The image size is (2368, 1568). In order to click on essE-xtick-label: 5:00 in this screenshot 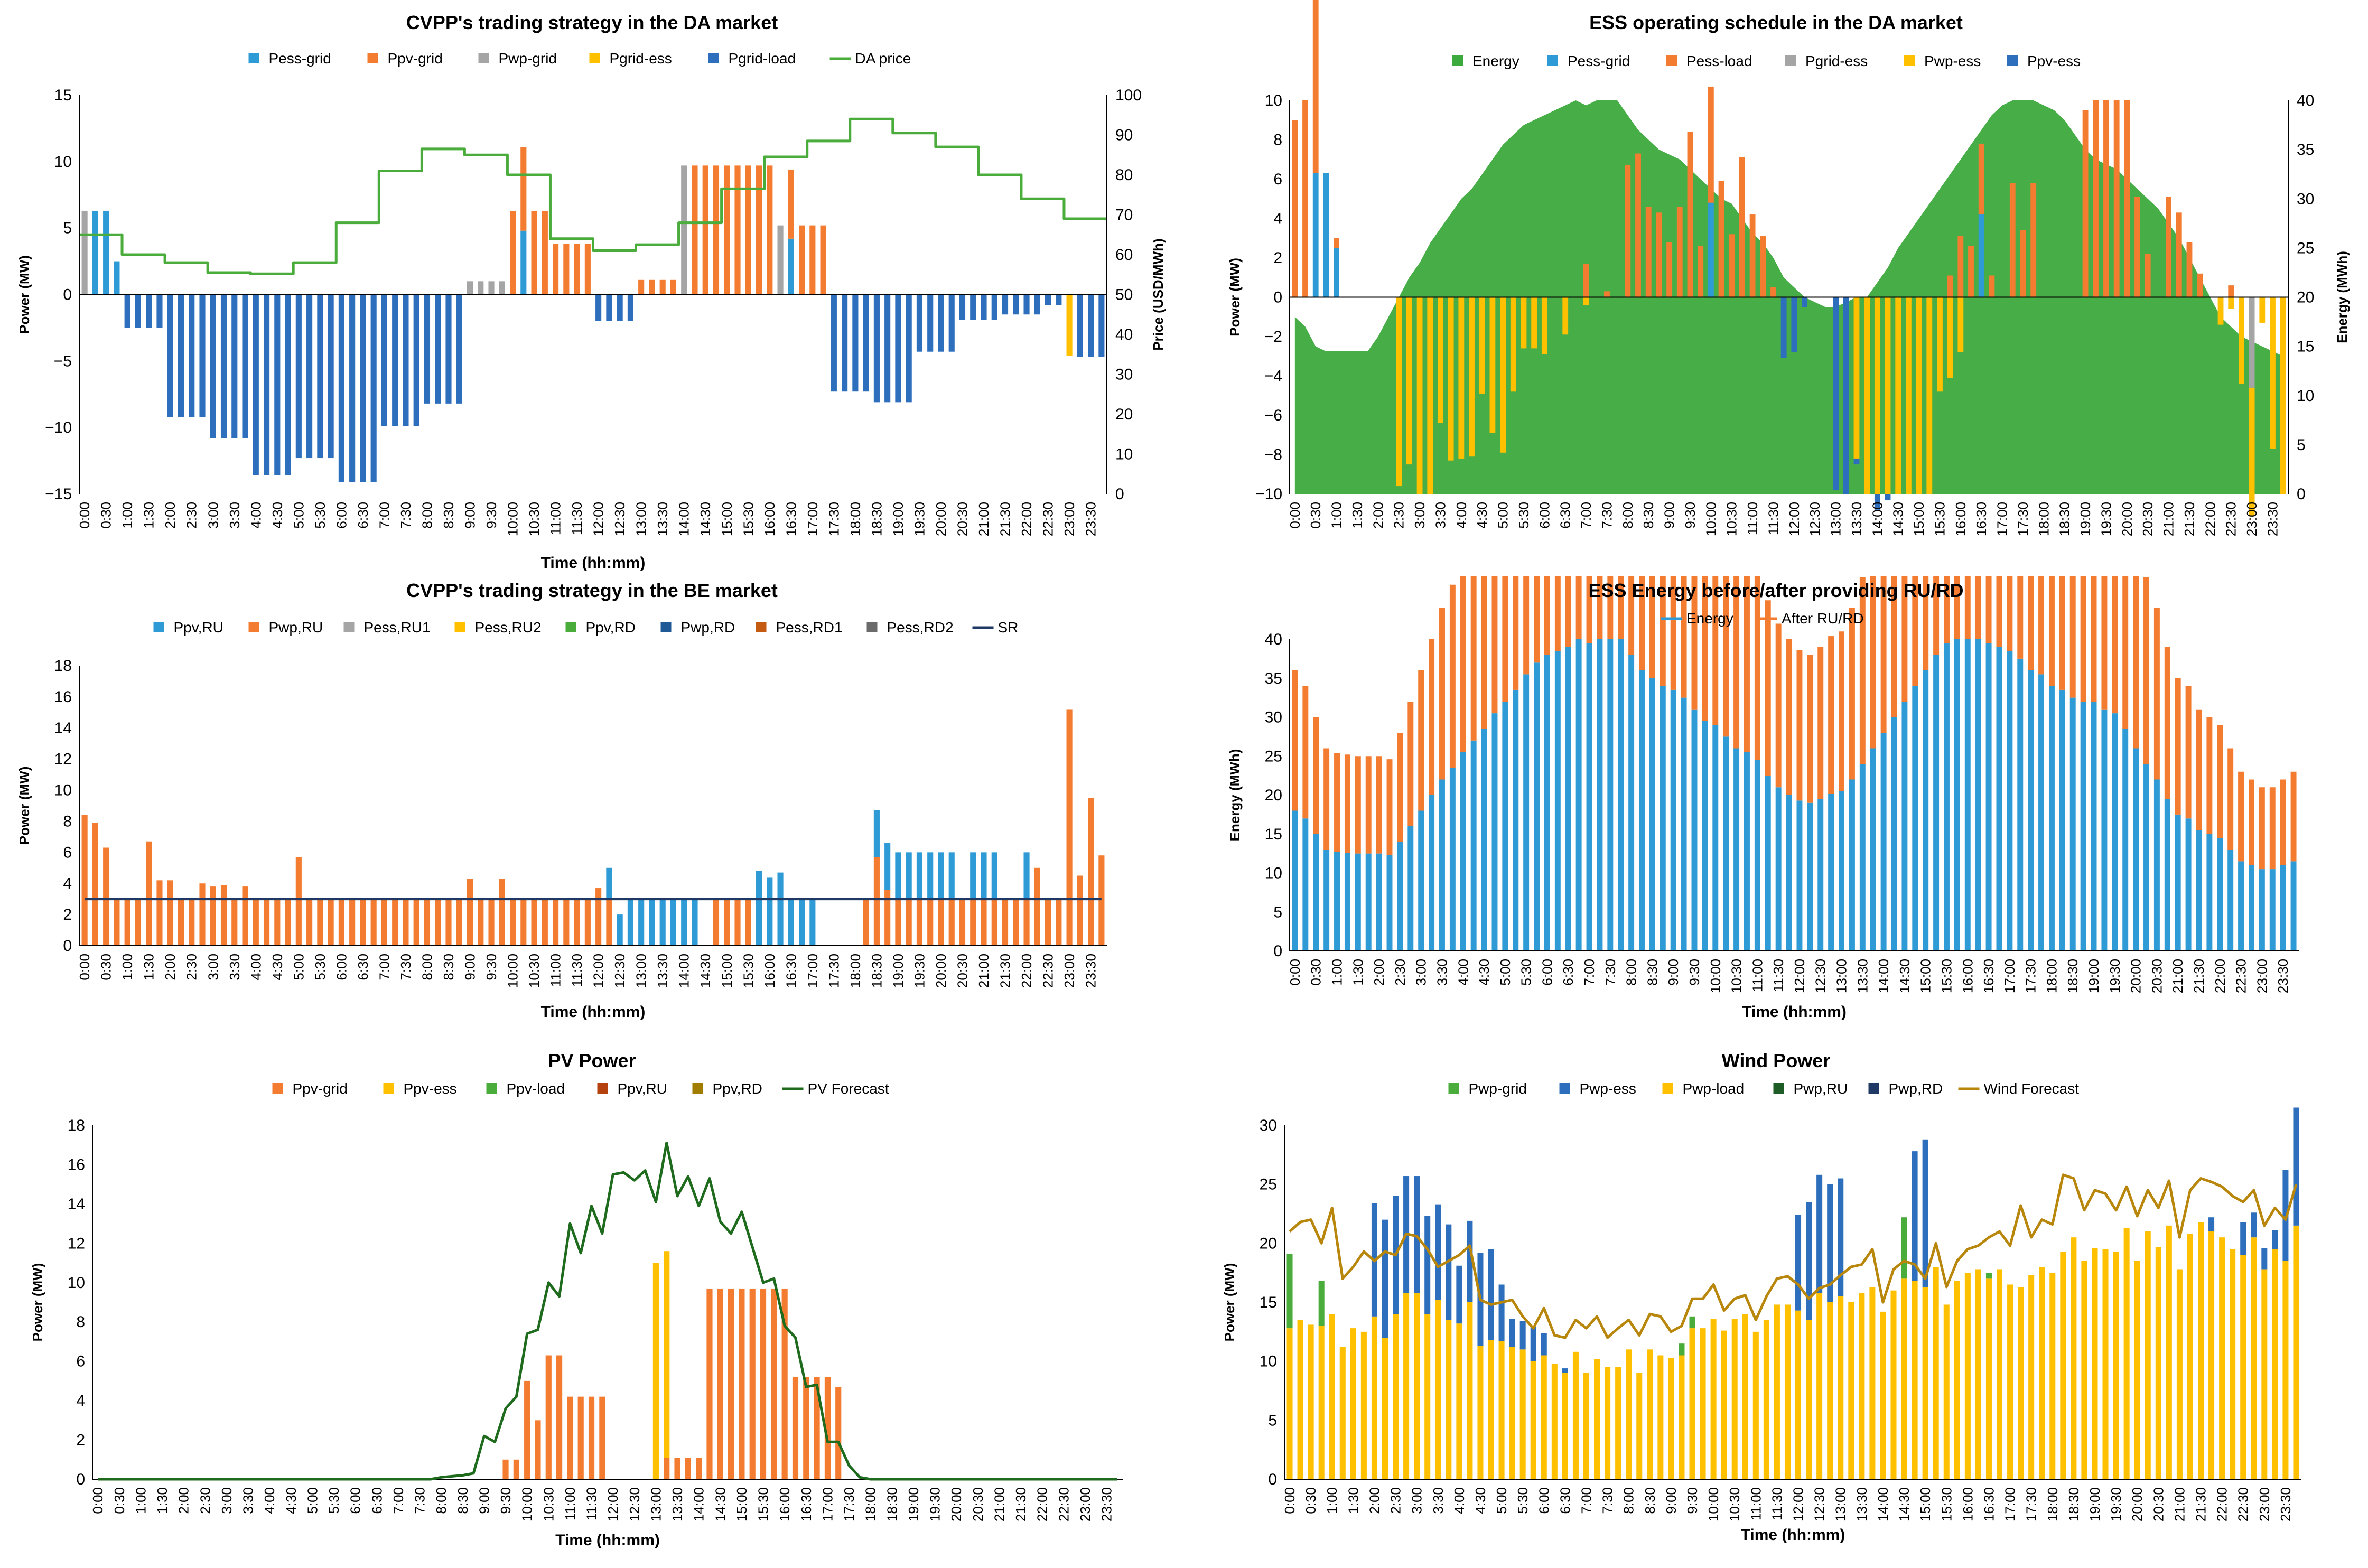, I will do `click(1505, 972)`.